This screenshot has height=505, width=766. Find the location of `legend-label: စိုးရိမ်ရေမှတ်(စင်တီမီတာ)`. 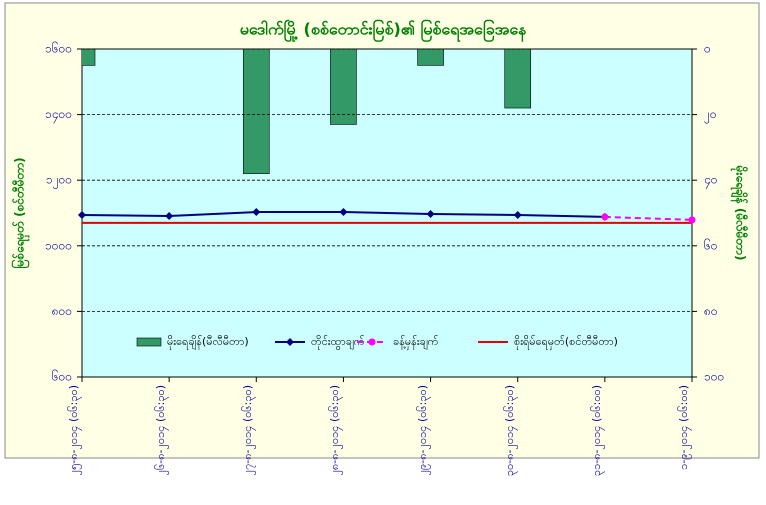

legend-label: စိုးရိမ်ရေမှတ်(စင်တီမီတာ) is located at coordinates (566, 342).